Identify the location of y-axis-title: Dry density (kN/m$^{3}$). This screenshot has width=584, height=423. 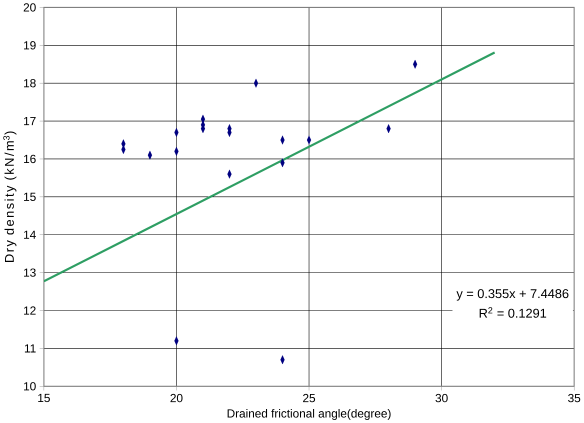
(9, 196).